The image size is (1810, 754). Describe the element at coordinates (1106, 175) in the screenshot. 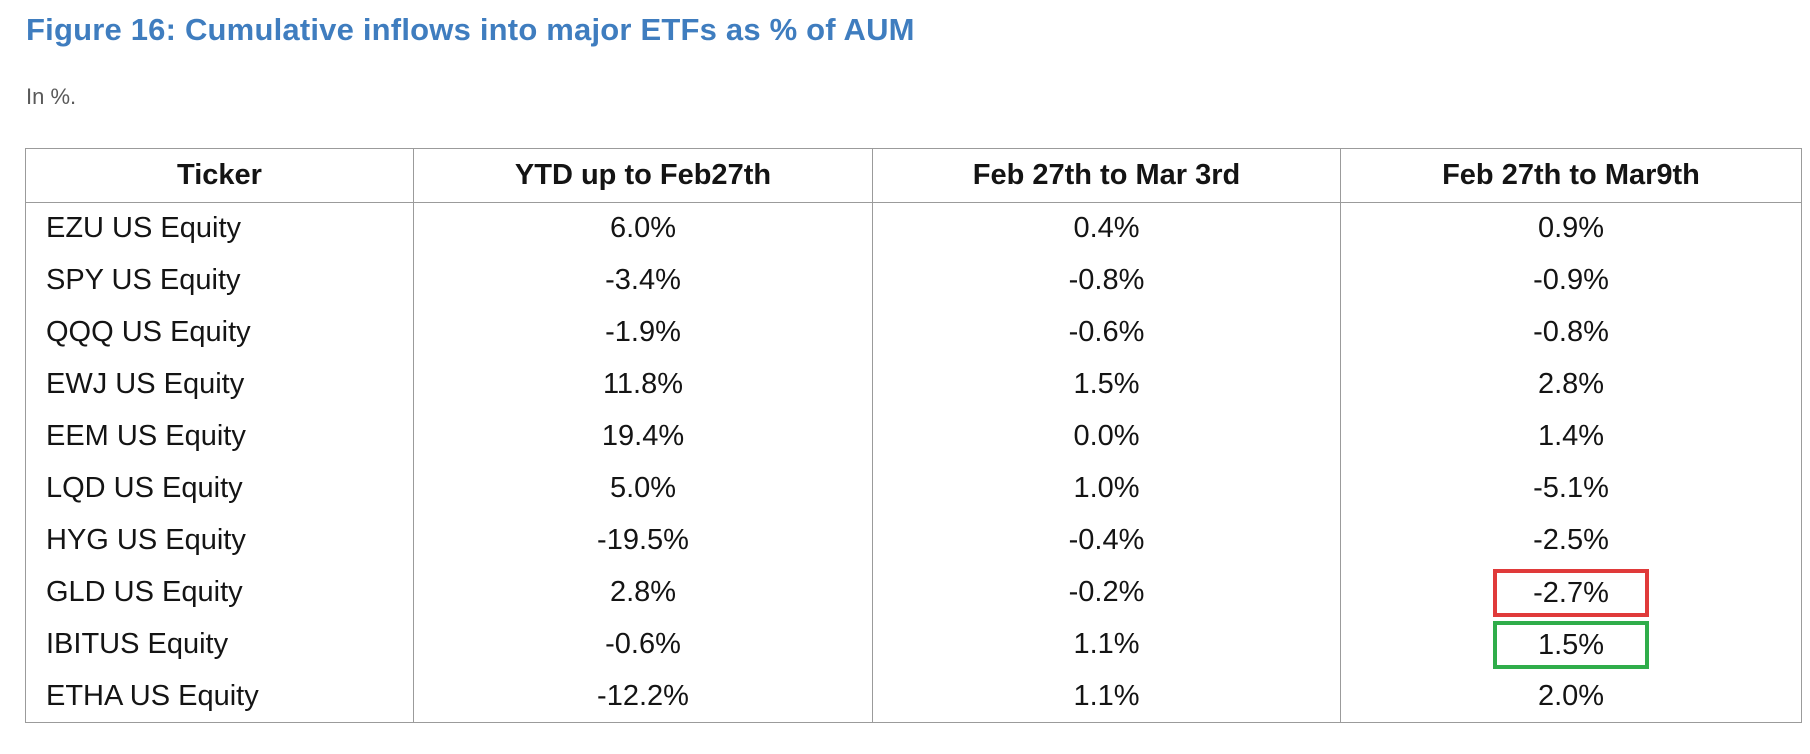

I see `column-header-feb27-mar3: Feb 27th to Mar 3rd` at that location.